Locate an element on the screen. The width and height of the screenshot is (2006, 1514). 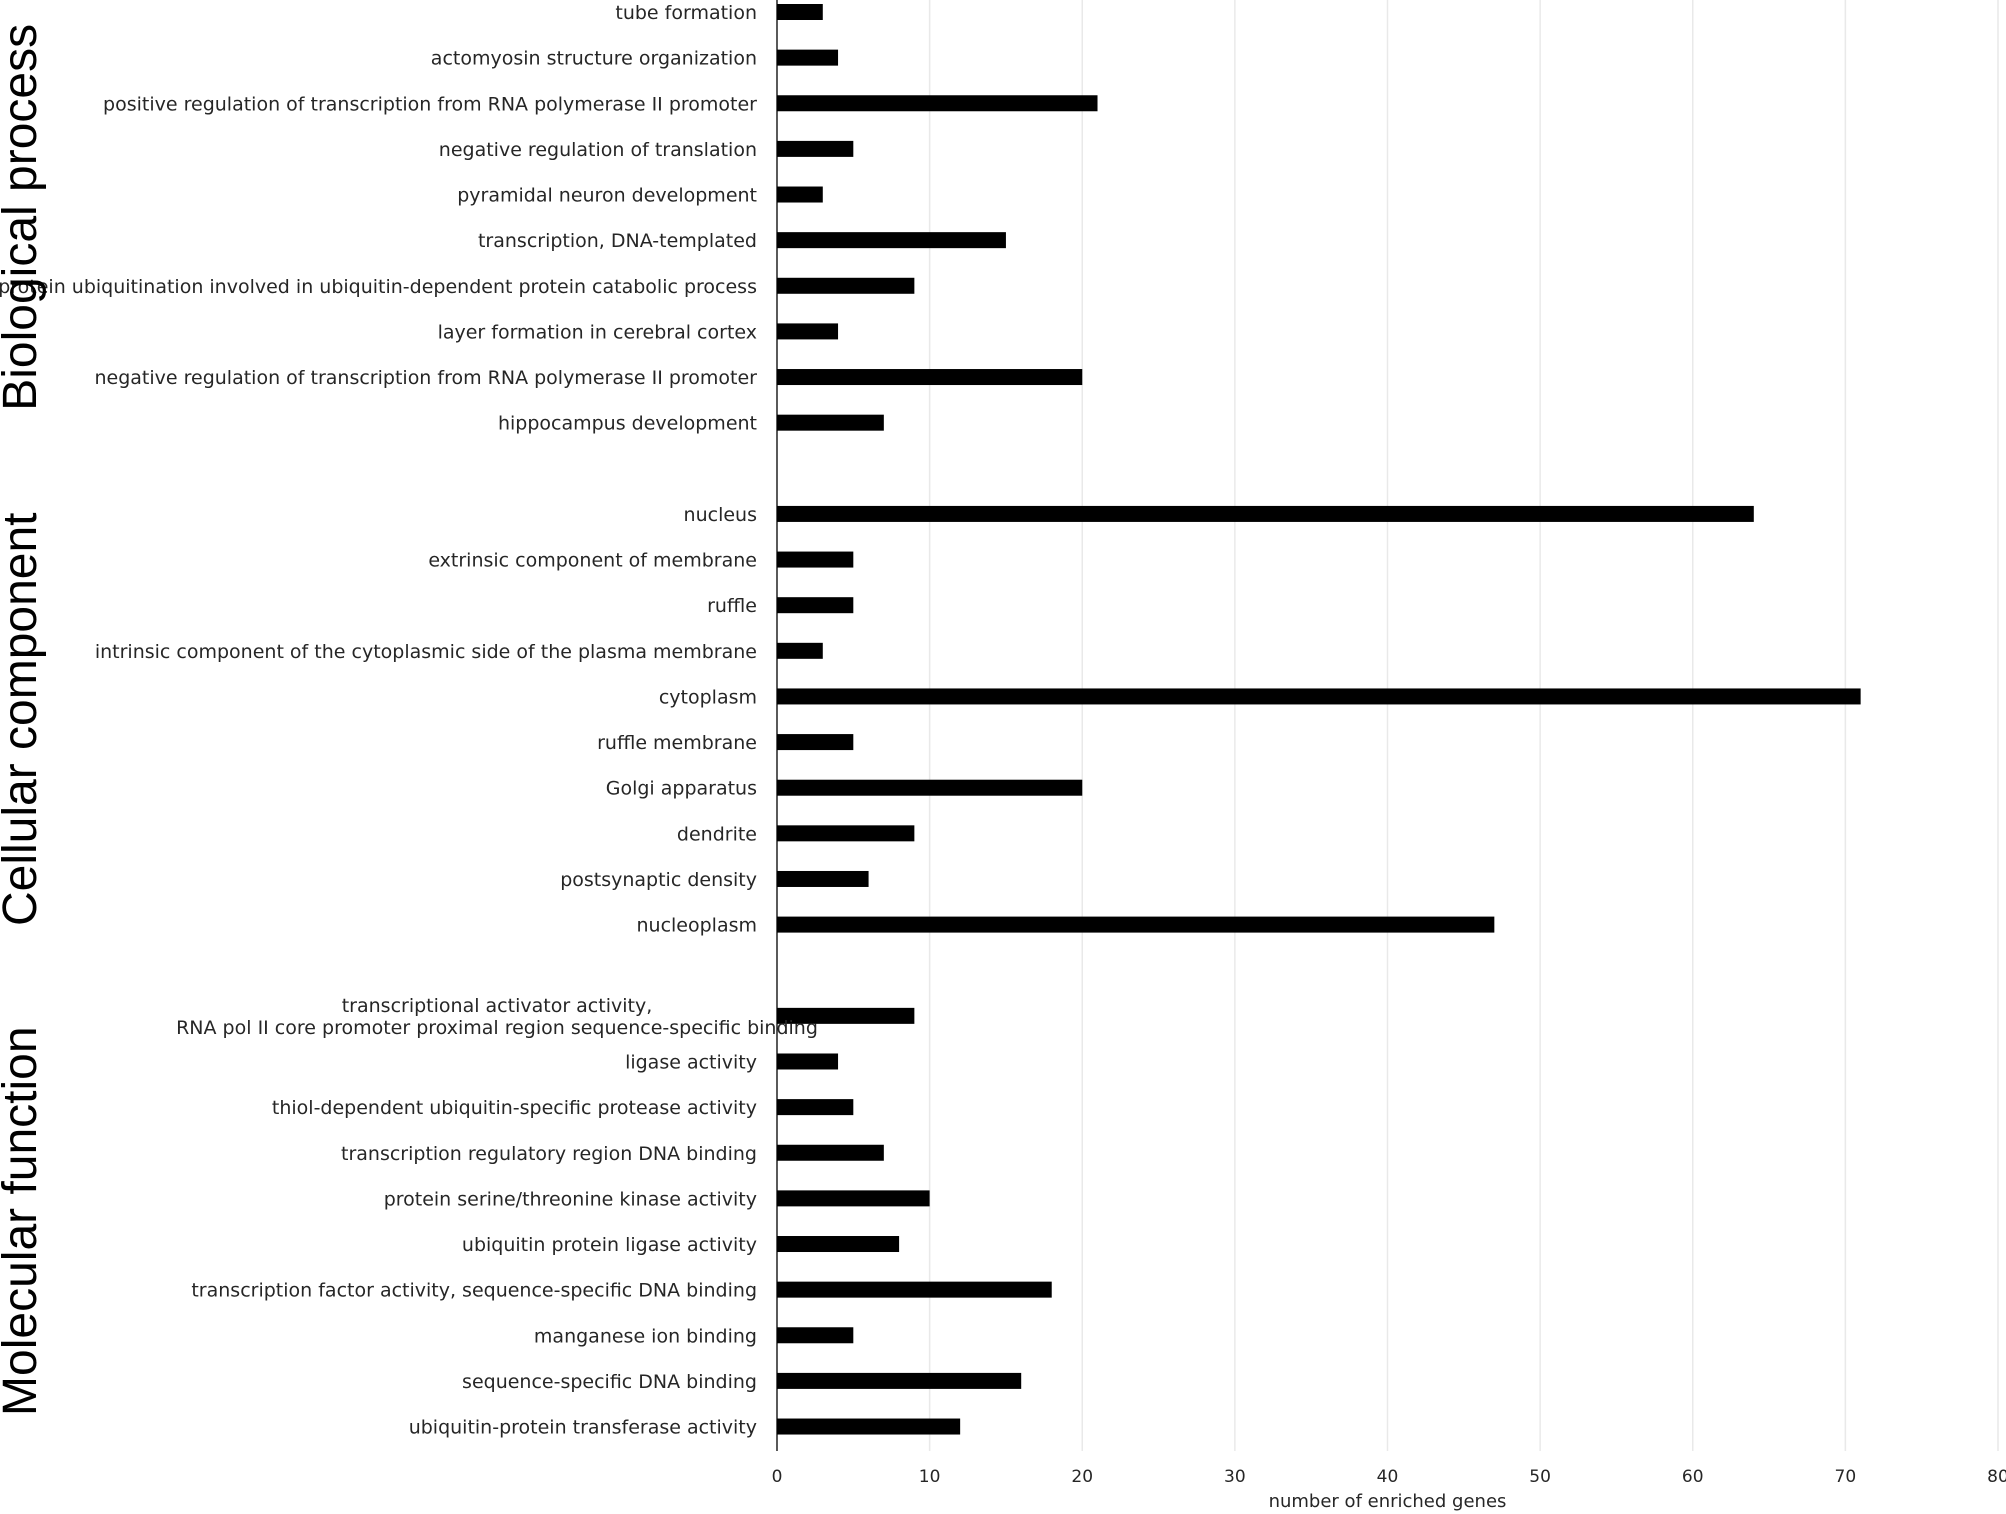
category-label: cytoplasm is located at coordinates (708, 697).